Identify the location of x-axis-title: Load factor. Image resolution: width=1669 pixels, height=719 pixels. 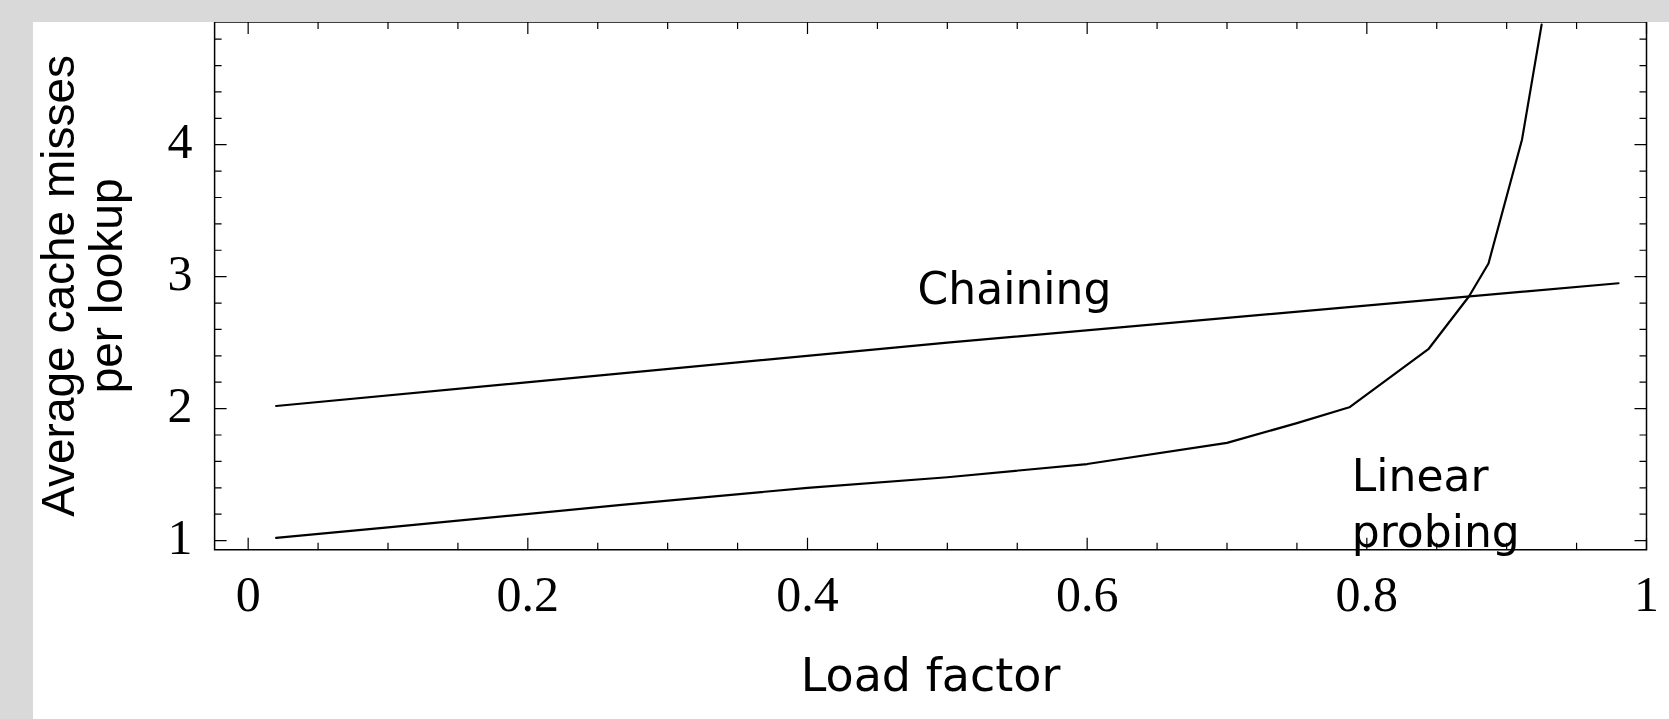
(930, 675).